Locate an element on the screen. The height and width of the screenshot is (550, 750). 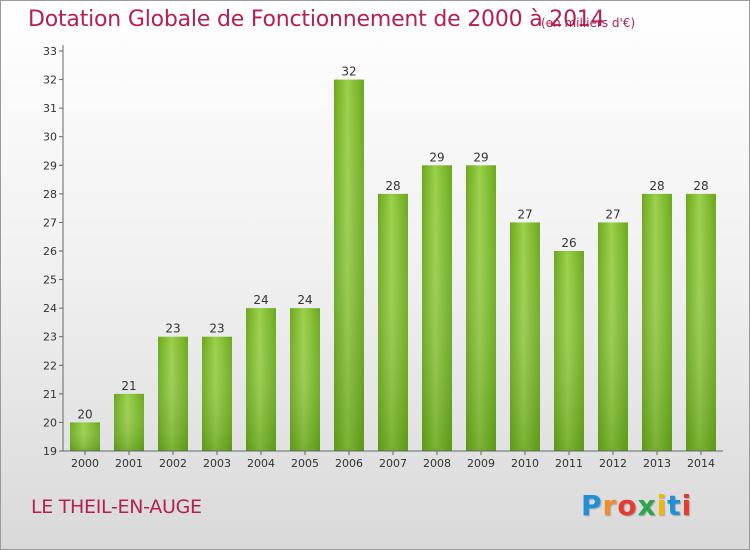
x-tick-label-2013: 2013 is located at coordinates (657, 463).